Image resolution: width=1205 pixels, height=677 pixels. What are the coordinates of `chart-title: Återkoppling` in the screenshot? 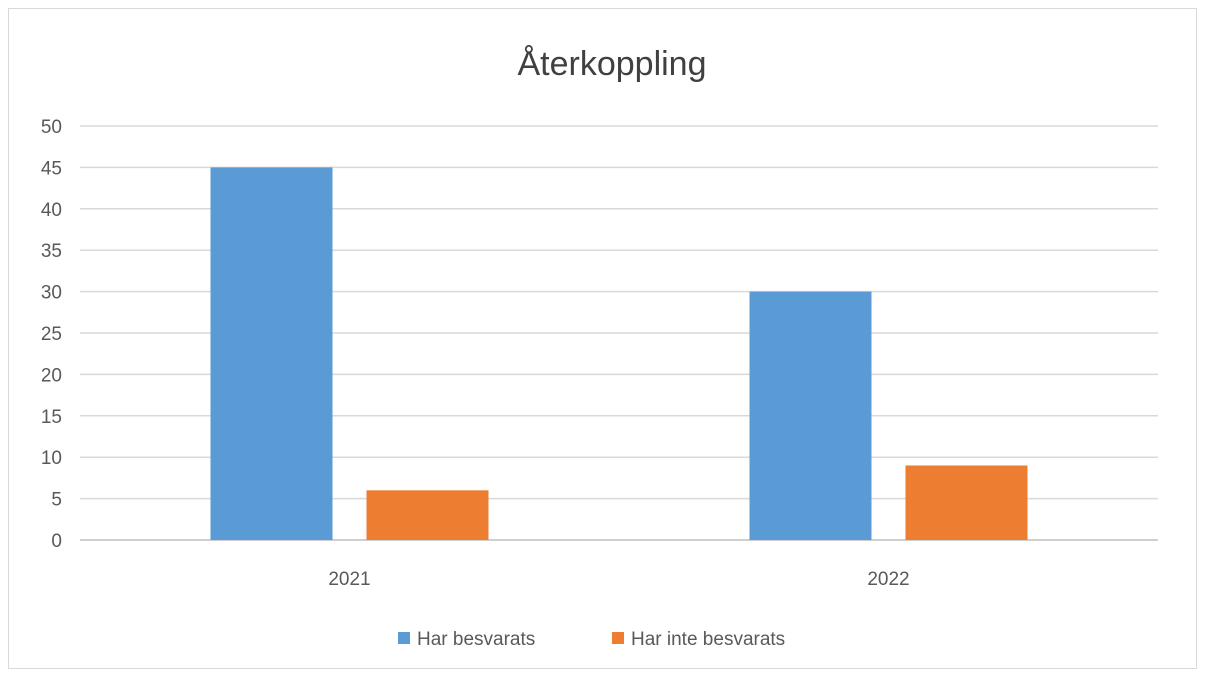 It's located at (611, 64).